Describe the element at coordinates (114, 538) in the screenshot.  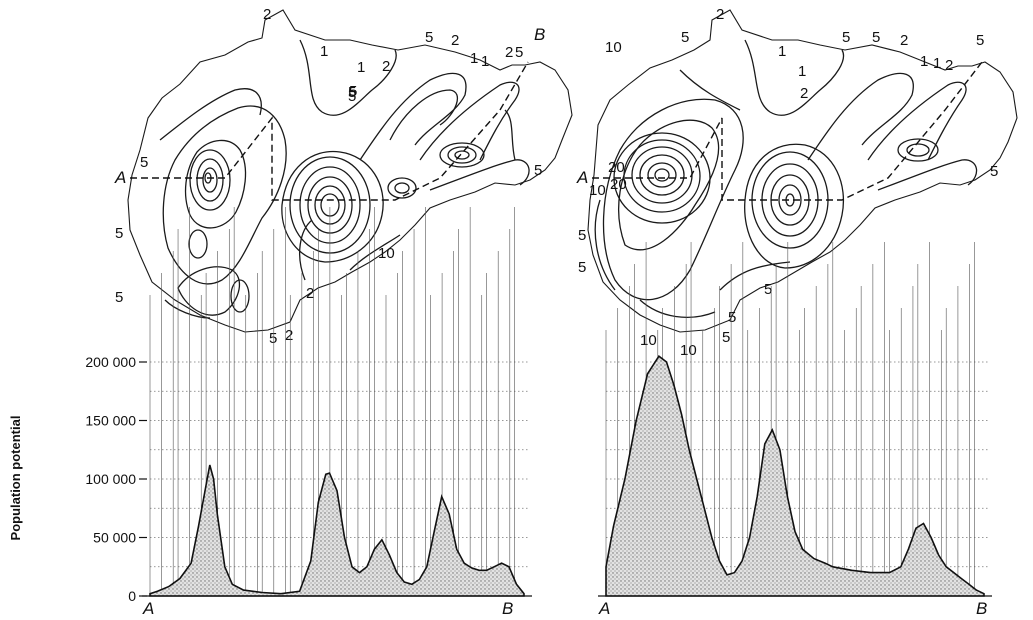
I see `y-tick-label: 50 000` at that location.